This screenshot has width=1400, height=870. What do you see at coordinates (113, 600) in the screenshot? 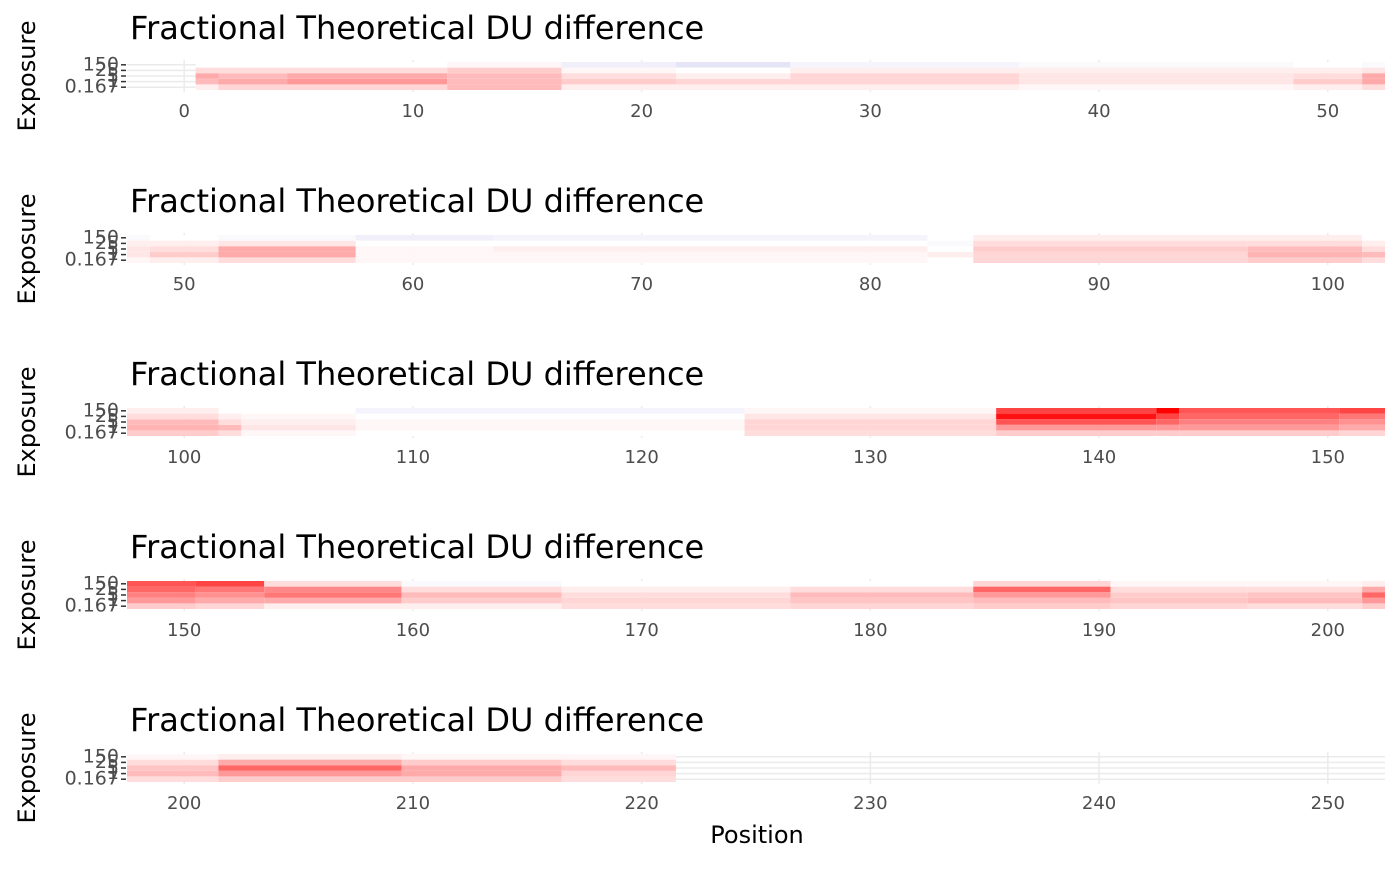
I see `y-tick-label: 1` at bounding box center [113, 600].